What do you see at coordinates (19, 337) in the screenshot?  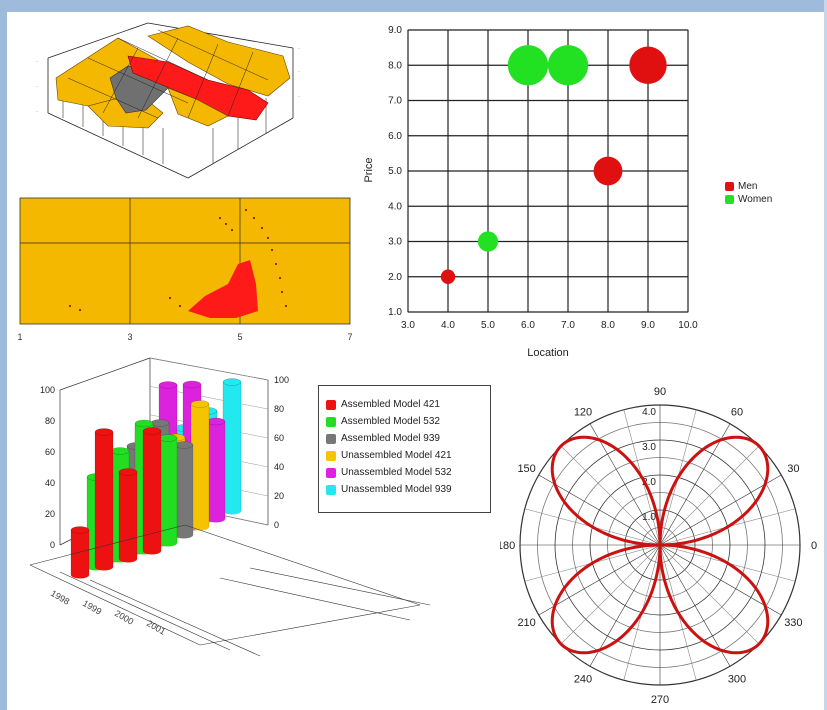 I see `contour-x-tick-1: 1` at bounding box center [19, 337].